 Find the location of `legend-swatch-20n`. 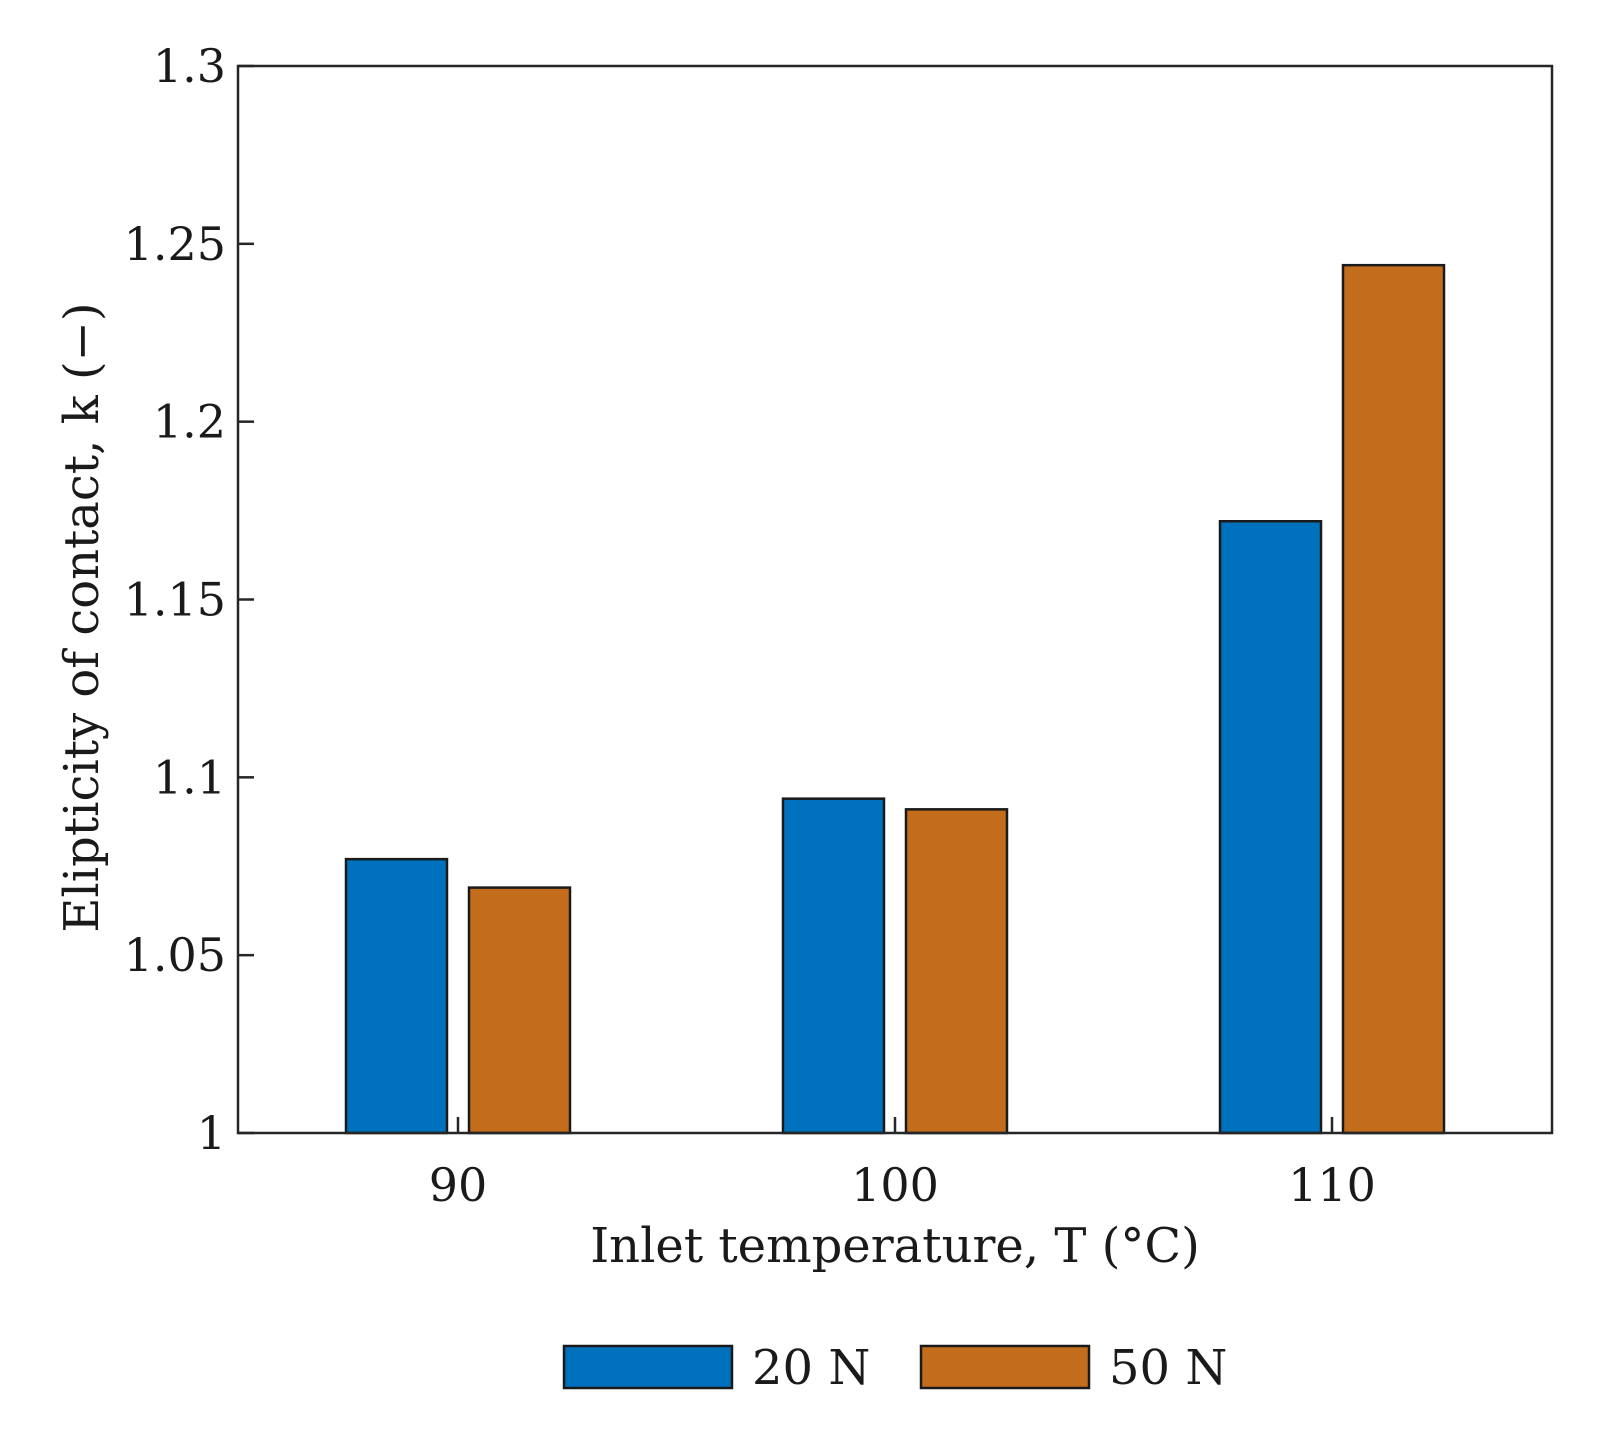

legend-swatch-20n is located at coordinates (648, 1367).